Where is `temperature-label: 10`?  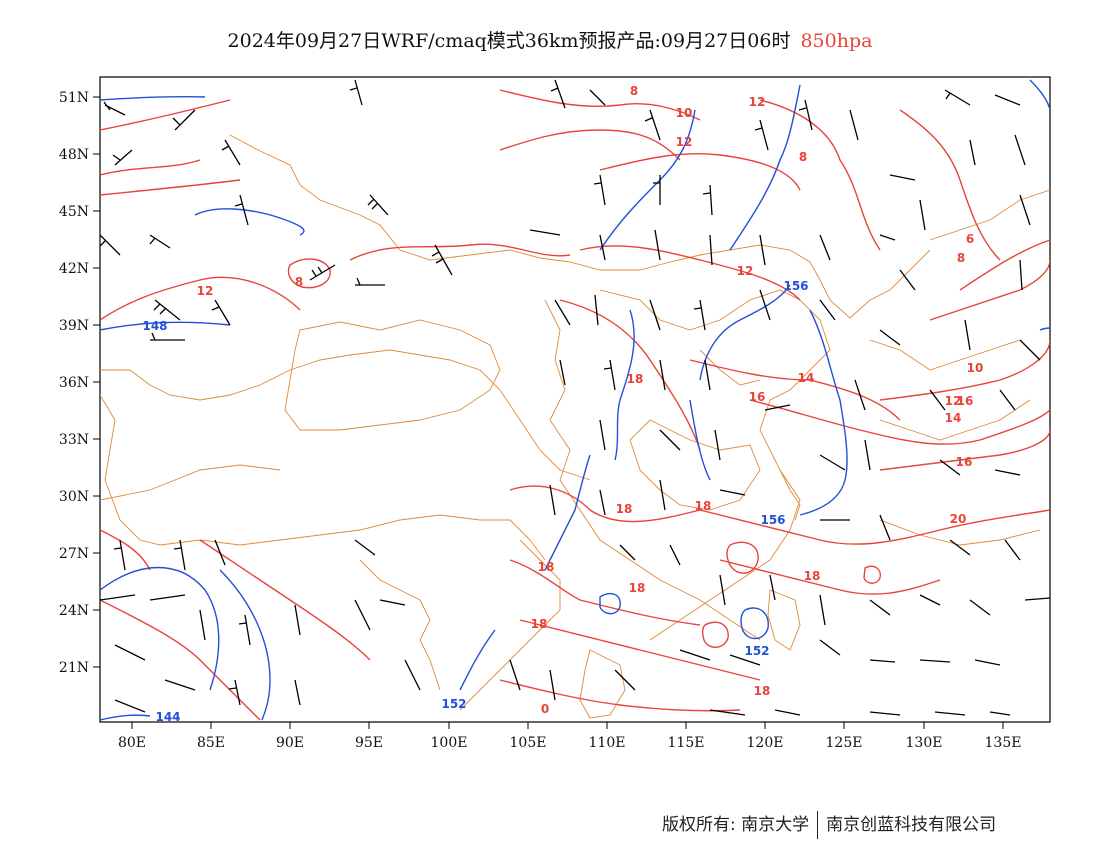
temperature-label: 10 is located at coordinates (975, 368).